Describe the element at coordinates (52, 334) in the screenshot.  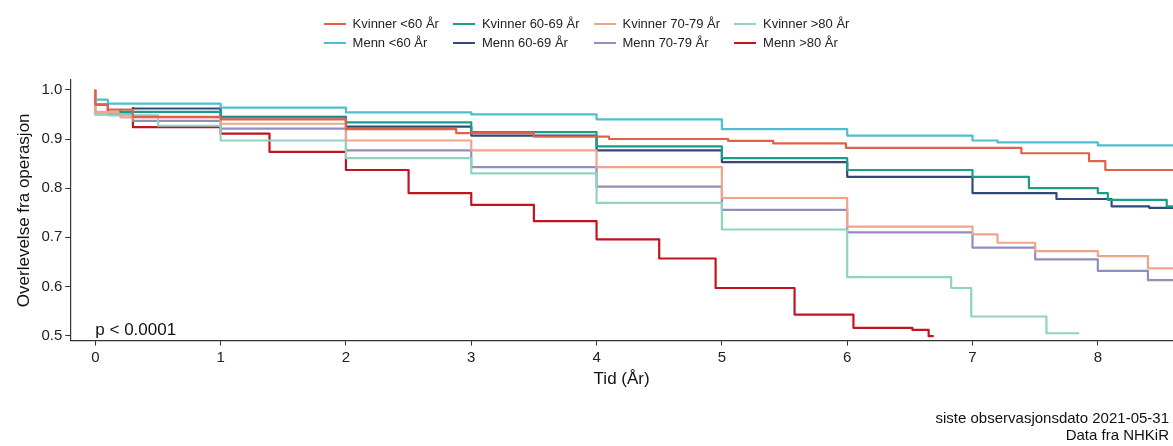
I see `y-tick-label: 0.5` at that location.